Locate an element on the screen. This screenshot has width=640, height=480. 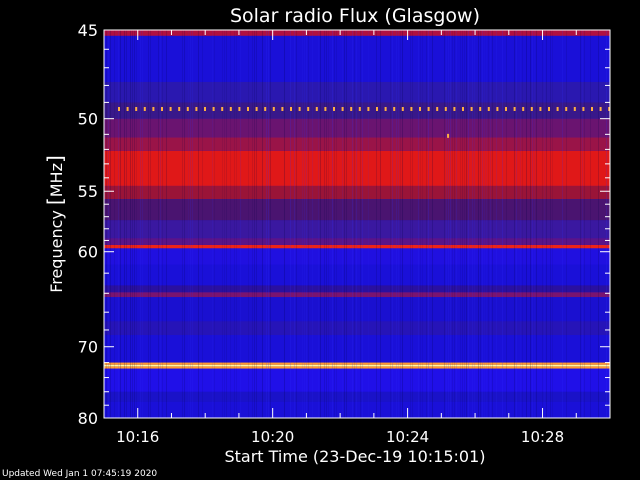
chart-title: Solar radio Flux (Glasgow) is located at coordinates (355, 16).